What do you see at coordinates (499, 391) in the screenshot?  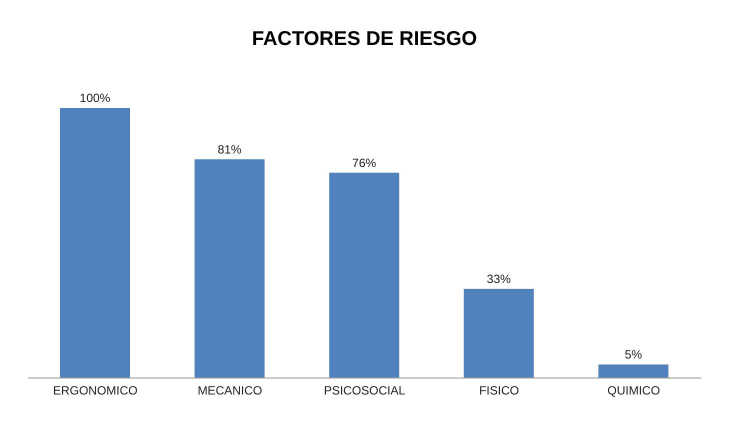 I see `x-tick-label: FISICO` at bounding box center [499, 391].